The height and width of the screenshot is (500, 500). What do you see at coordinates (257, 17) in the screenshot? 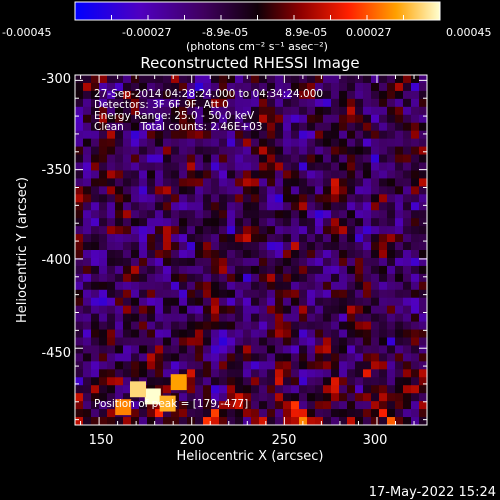
I see `colorbar-ticks` at bounding box center [257, 17].